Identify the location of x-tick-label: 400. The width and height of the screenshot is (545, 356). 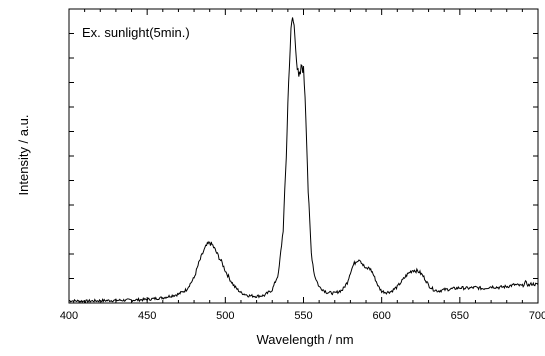
(69, 316).